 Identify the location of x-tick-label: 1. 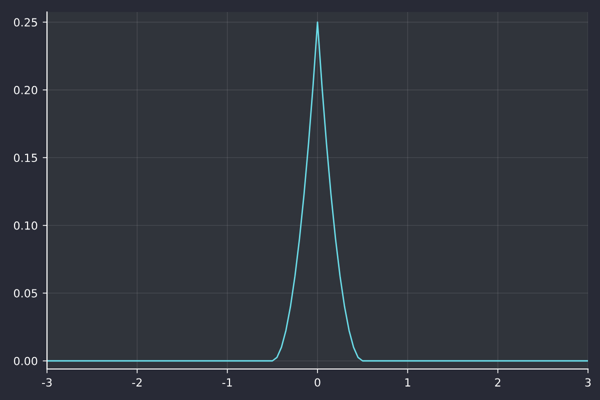
(407, 382).